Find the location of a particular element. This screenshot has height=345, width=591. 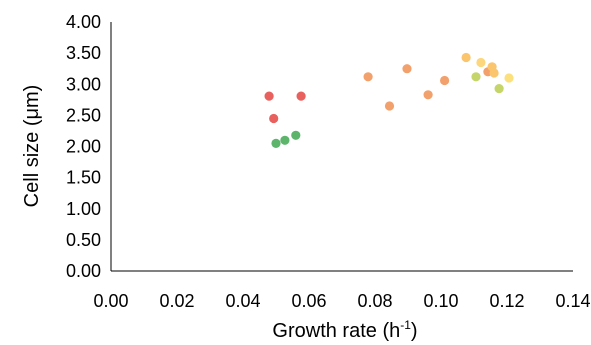

y-tick-label: 1.00 is located at coordinates (83, 209).